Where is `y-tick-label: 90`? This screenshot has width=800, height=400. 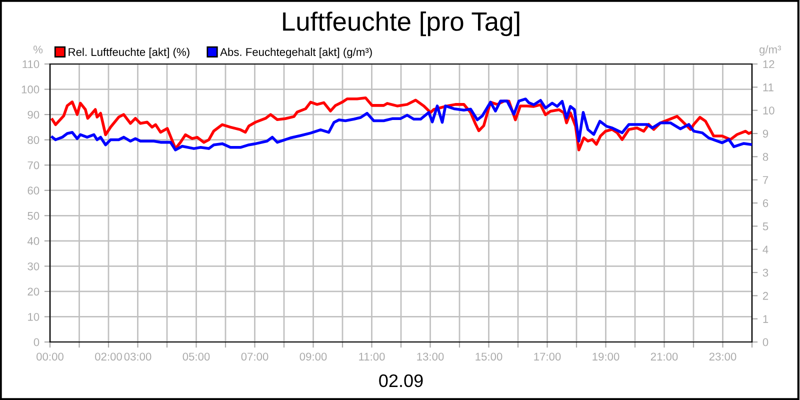 y-tick-label: 90 is located at coordinates (34, 114).